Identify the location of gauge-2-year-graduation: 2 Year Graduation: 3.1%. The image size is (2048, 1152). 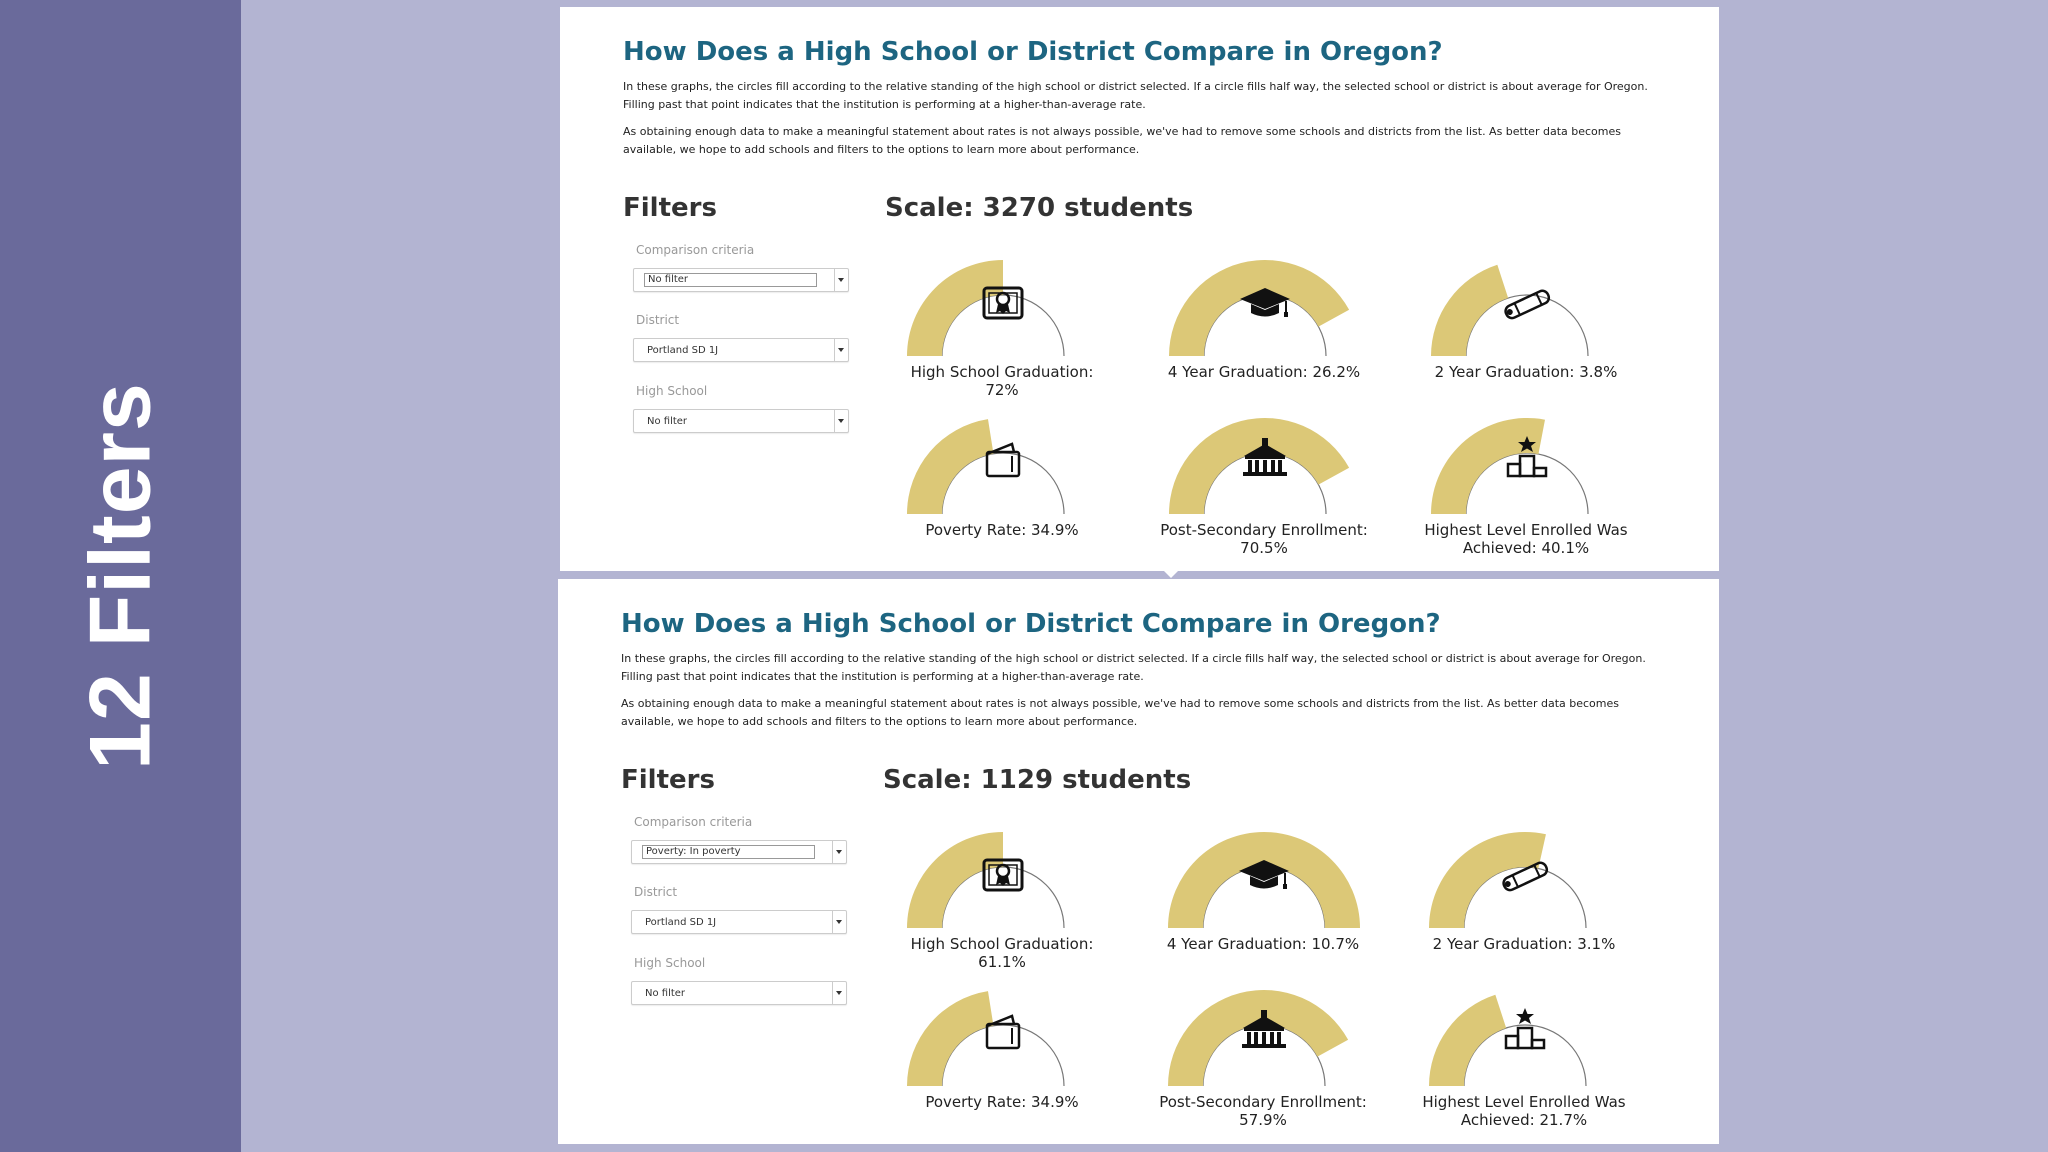
(1524, 893).